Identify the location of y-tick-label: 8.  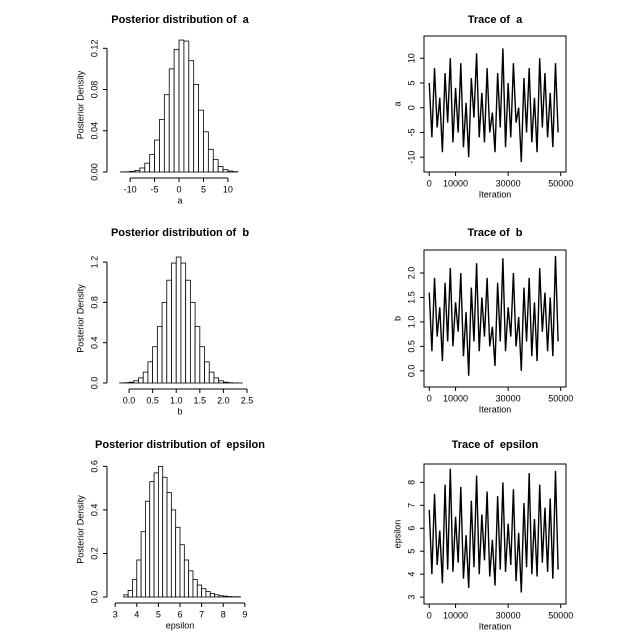
(411, 482).